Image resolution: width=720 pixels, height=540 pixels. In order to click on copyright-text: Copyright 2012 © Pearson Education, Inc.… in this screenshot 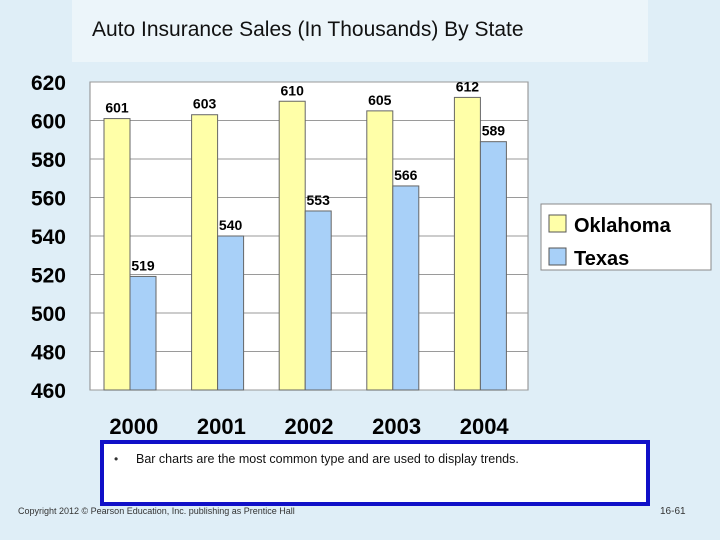, I will do `click(156, 511)`.